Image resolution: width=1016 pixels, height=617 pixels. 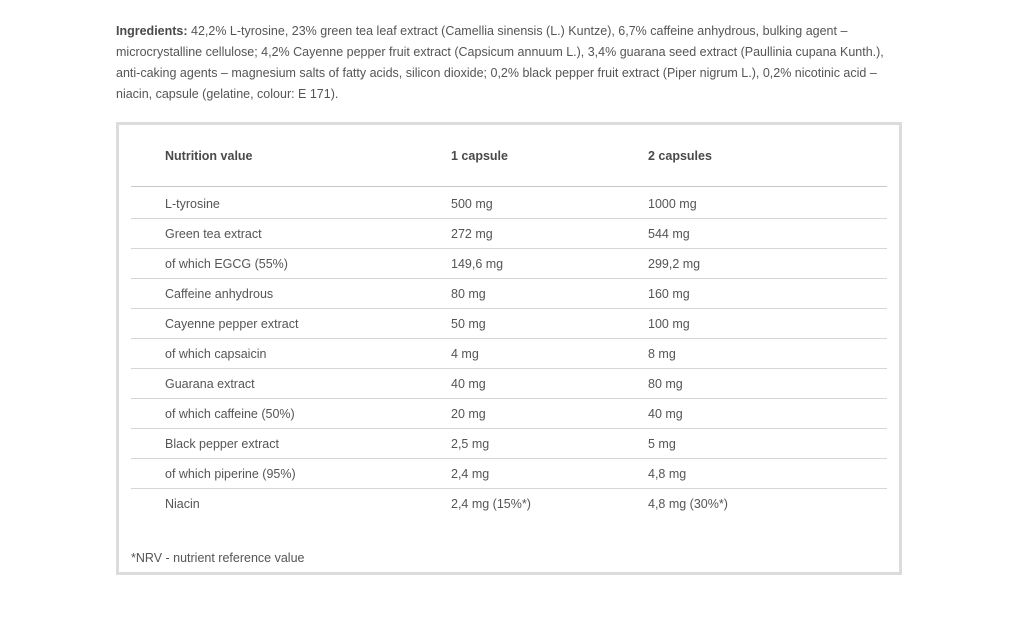 What do you see at coordinates (549, 353) in the screenshot?
I see `row-1-capsule: 4 mg` at bounding box center [549, 353].